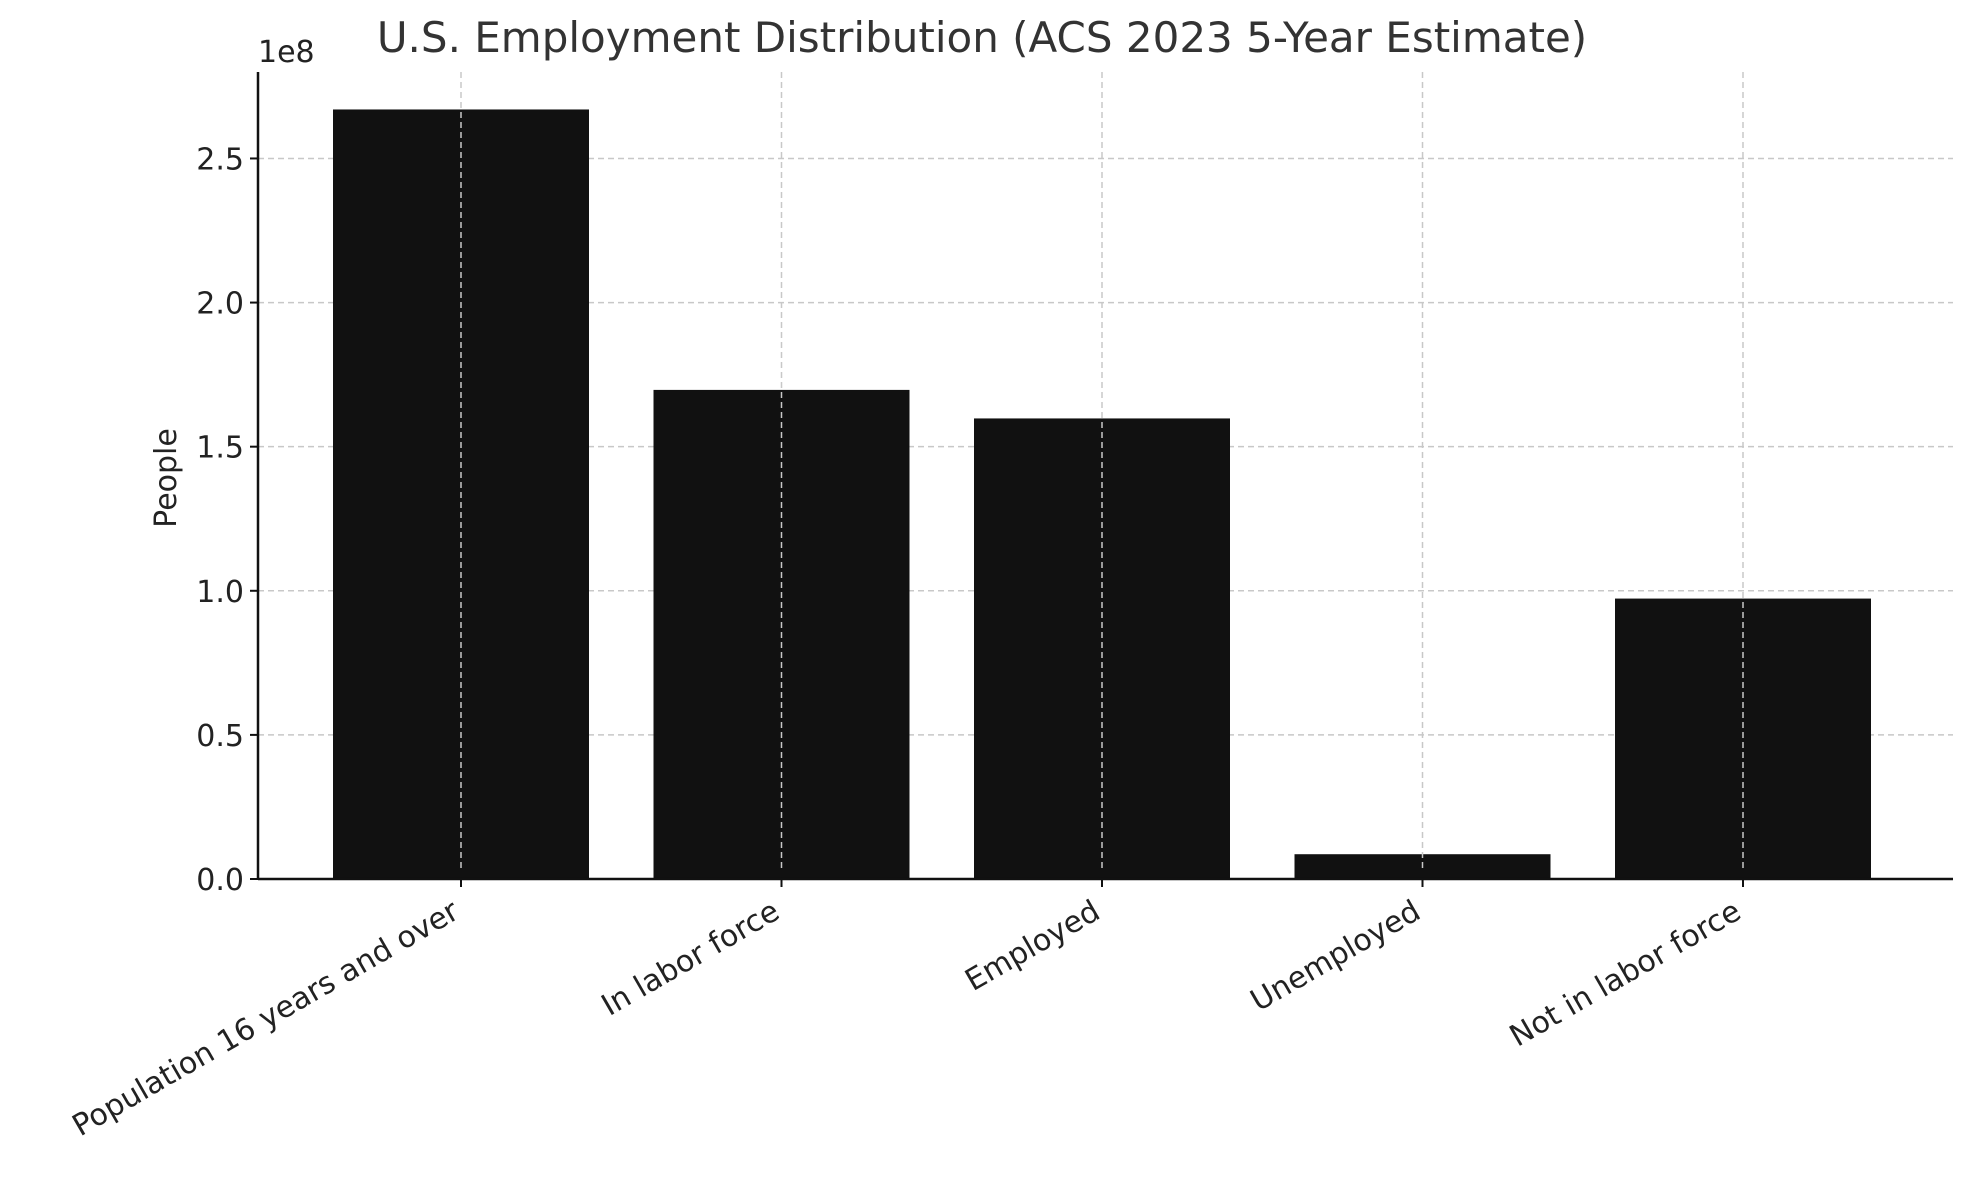  Describe the element at coordinates (166, 478) in the screenshot. I see `y-axis-label: People` at that location.